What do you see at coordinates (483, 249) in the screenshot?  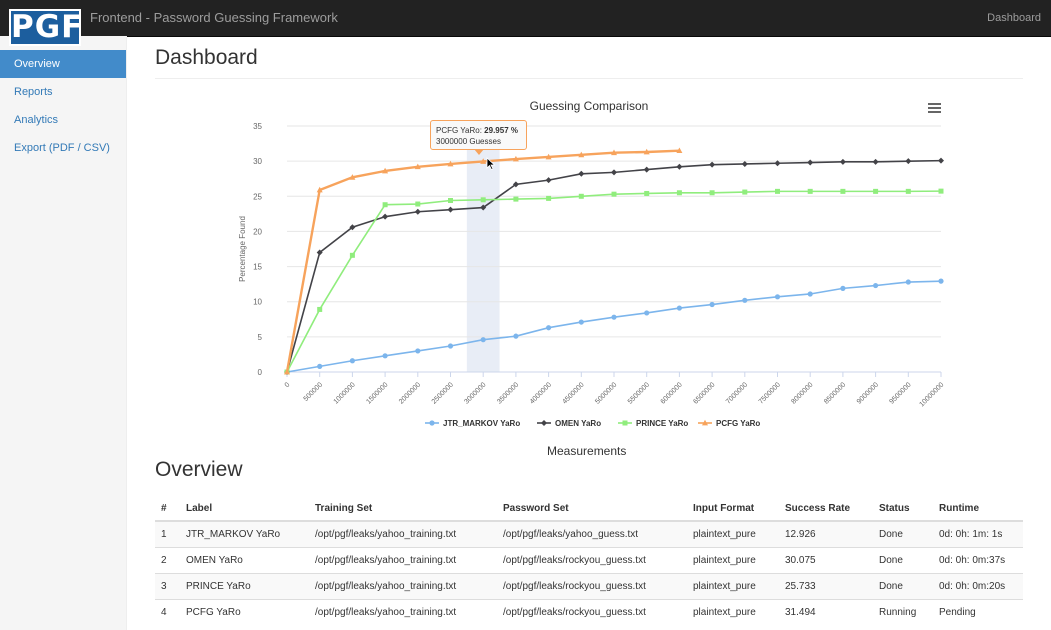 I see `highlight-band` at bounding box center [483, 249].